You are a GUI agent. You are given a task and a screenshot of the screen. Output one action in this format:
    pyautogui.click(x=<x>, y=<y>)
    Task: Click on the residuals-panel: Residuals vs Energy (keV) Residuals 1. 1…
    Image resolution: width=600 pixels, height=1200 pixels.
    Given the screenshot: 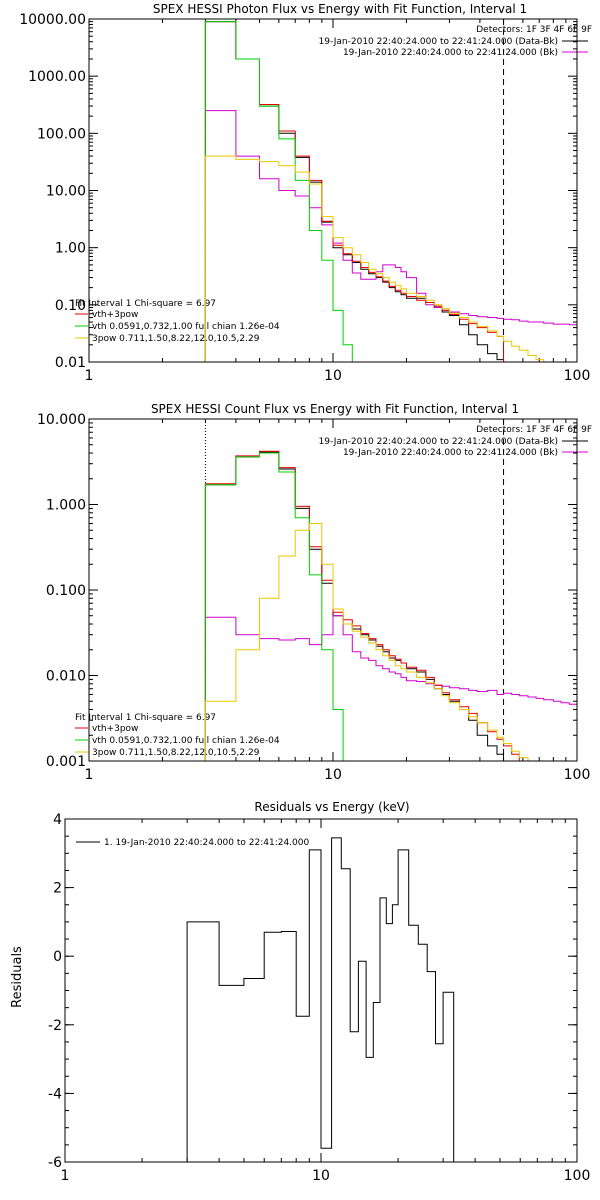 What is the action you would take?
    pyautogui.click(x=210, y=904)
    